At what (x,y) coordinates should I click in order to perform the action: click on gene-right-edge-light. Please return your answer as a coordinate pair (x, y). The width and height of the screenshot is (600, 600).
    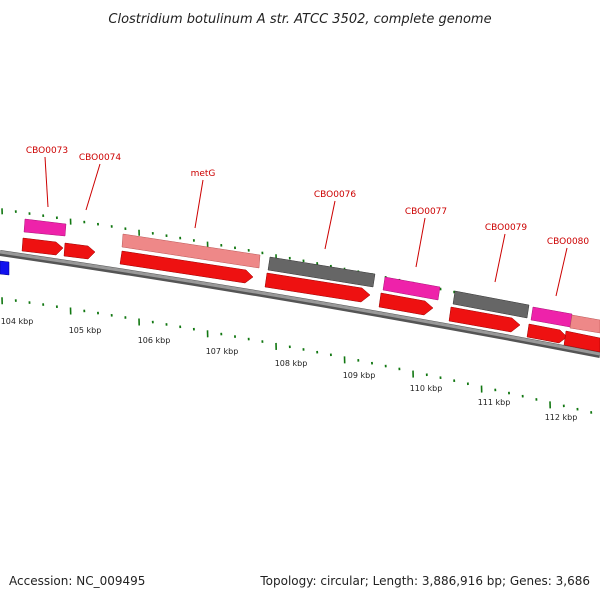
    Looking at the image, I should click on (584, 324).